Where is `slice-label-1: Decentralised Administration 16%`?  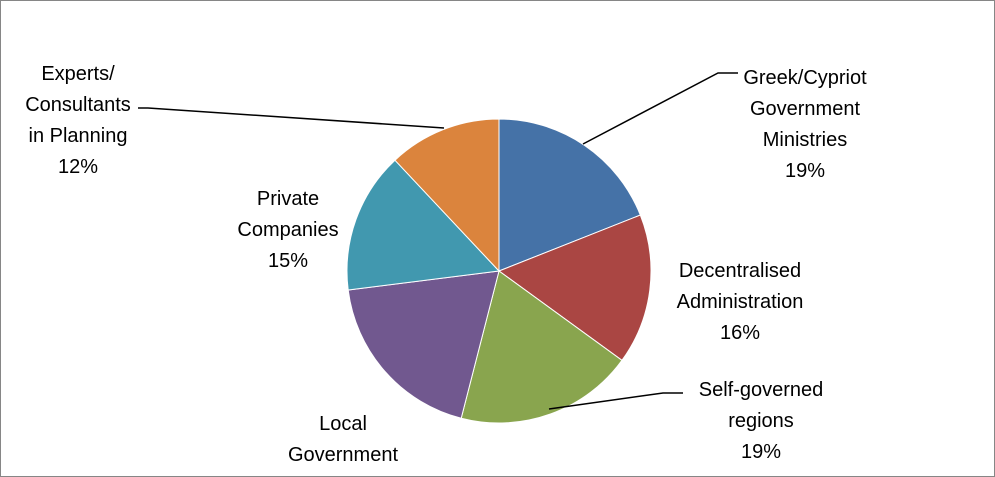
slice-label-1: Decentralised Administration 16% is located at coordinates (740, 302).